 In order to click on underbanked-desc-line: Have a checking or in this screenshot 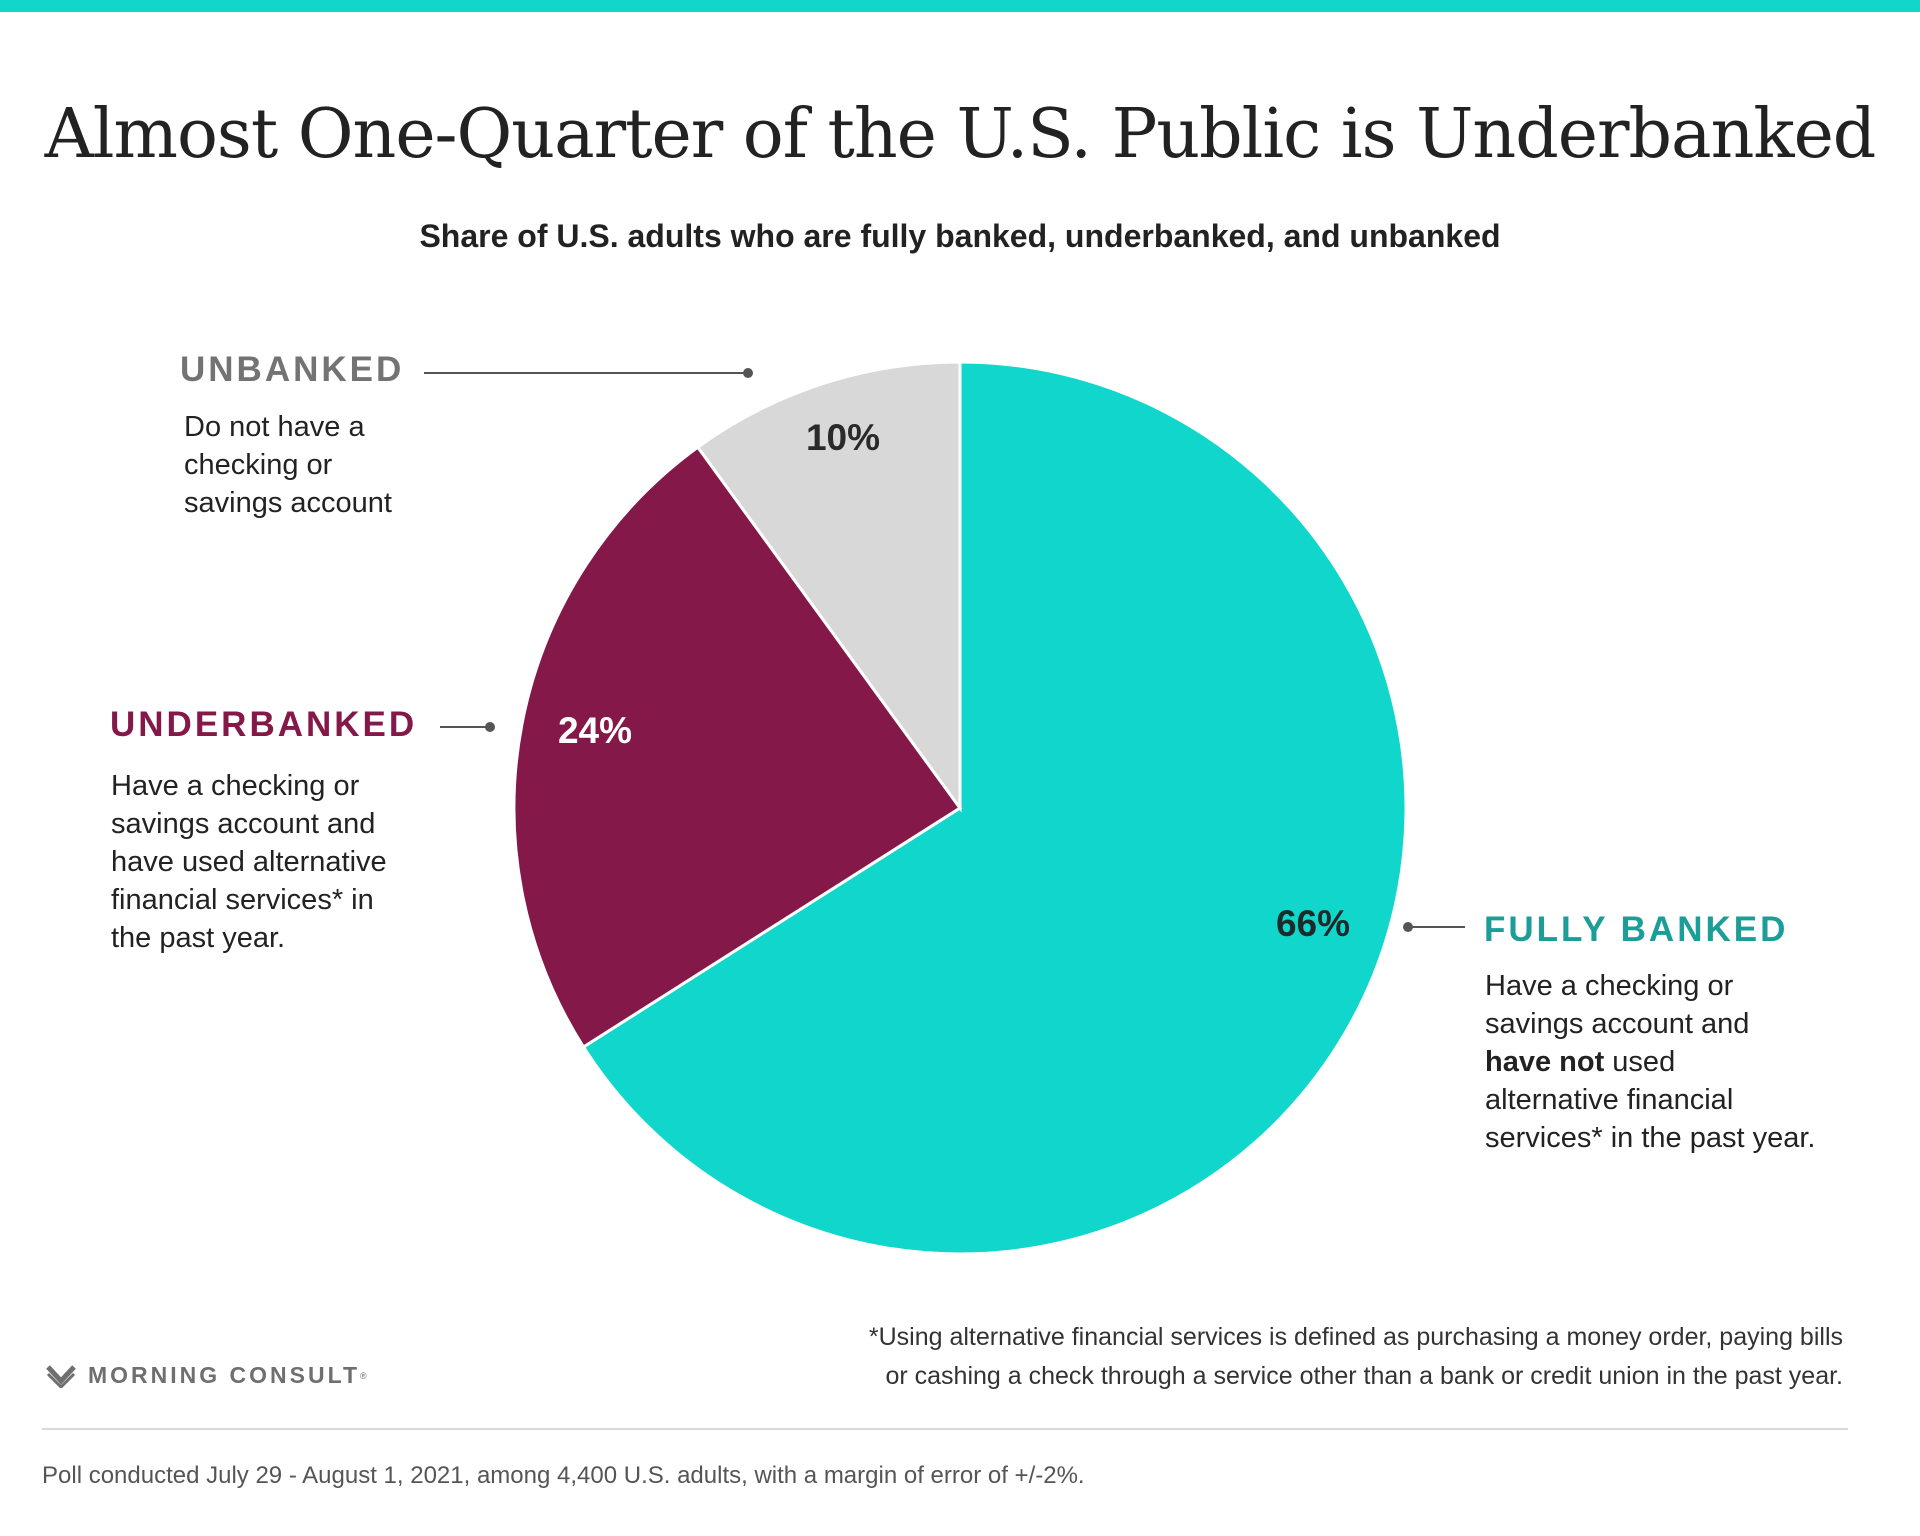, I will do `click(235, 786)`.